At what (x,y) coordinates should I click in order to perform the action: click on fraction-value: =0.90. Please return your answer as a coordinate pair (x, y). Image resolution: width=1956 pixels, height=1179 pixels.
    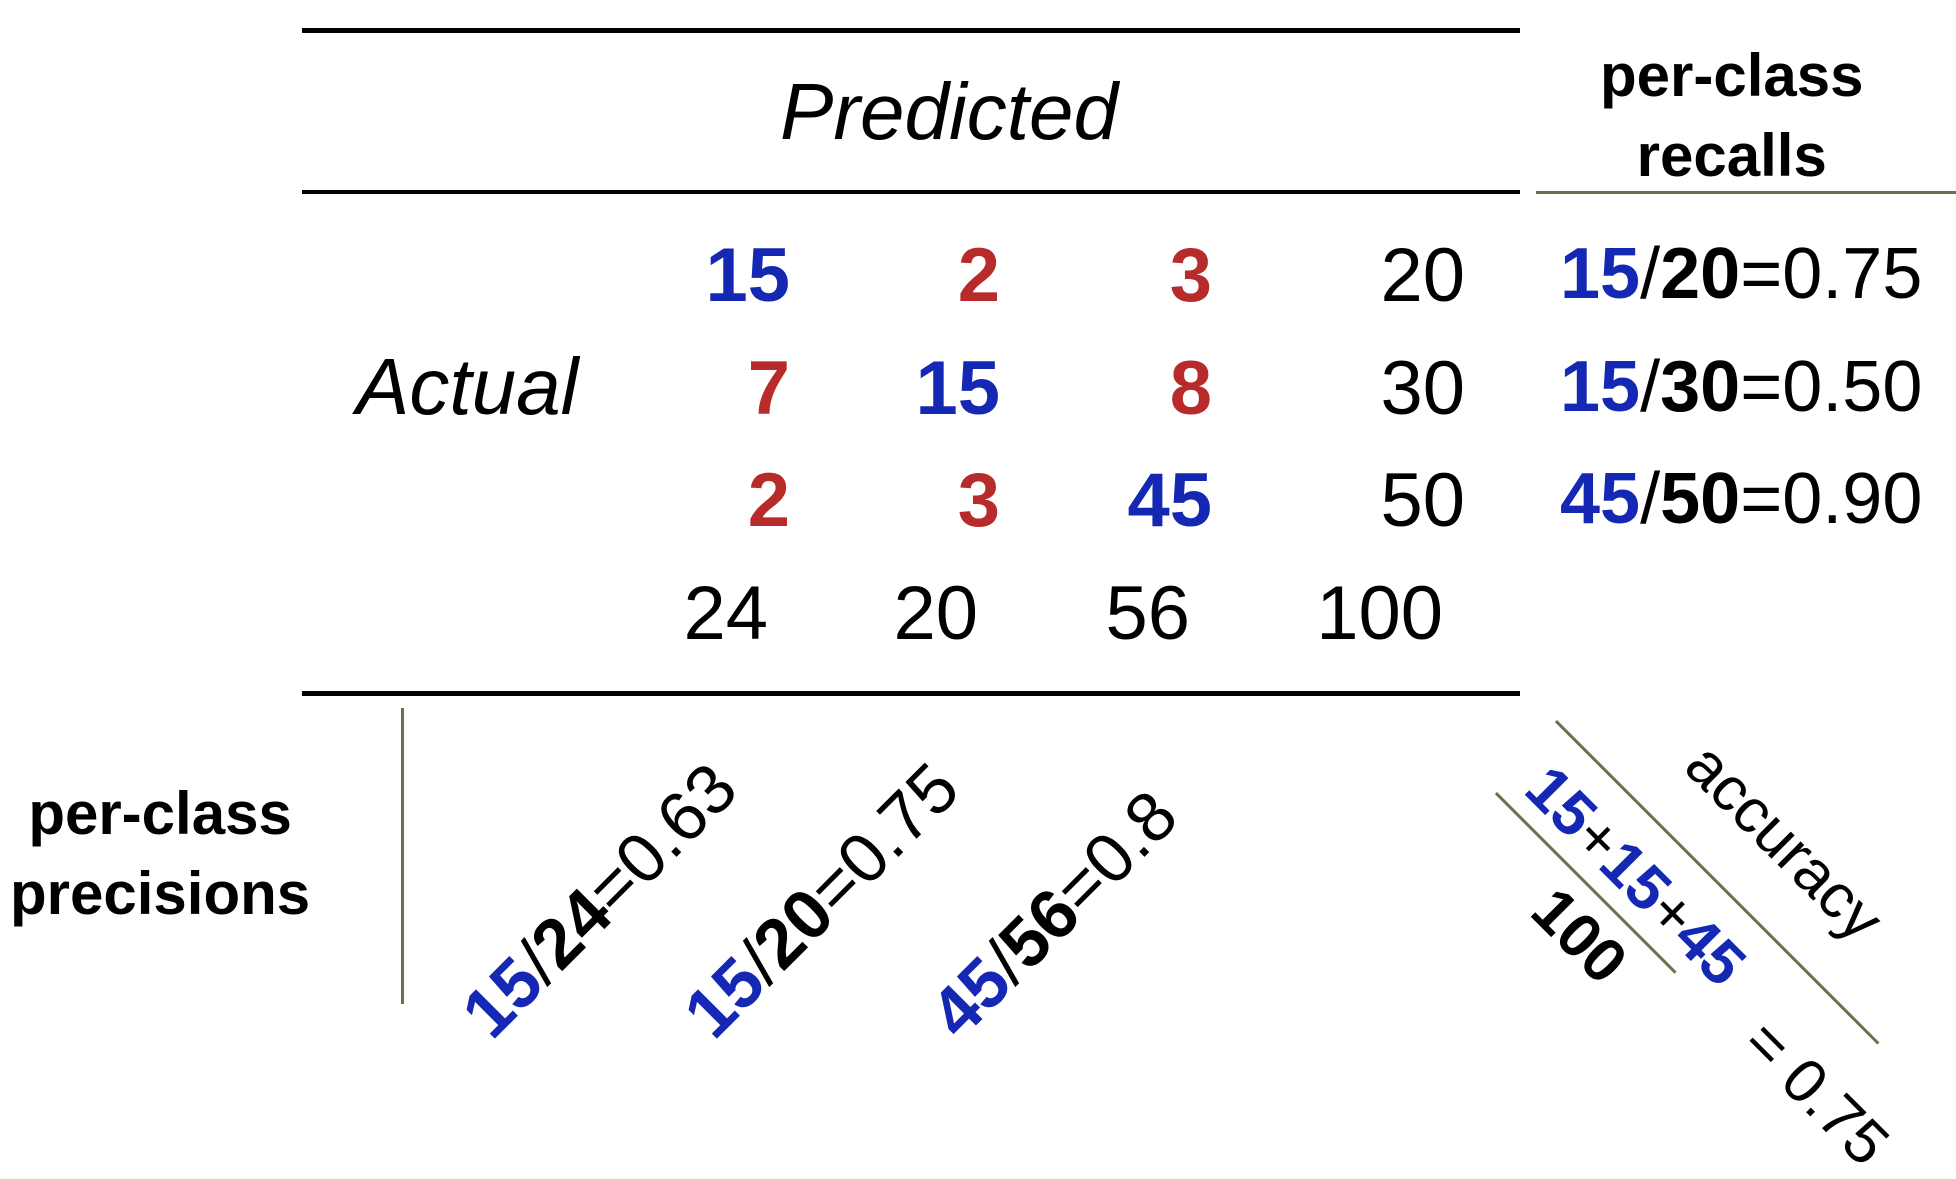
    Looking at the image, I should click on (1831, 499).